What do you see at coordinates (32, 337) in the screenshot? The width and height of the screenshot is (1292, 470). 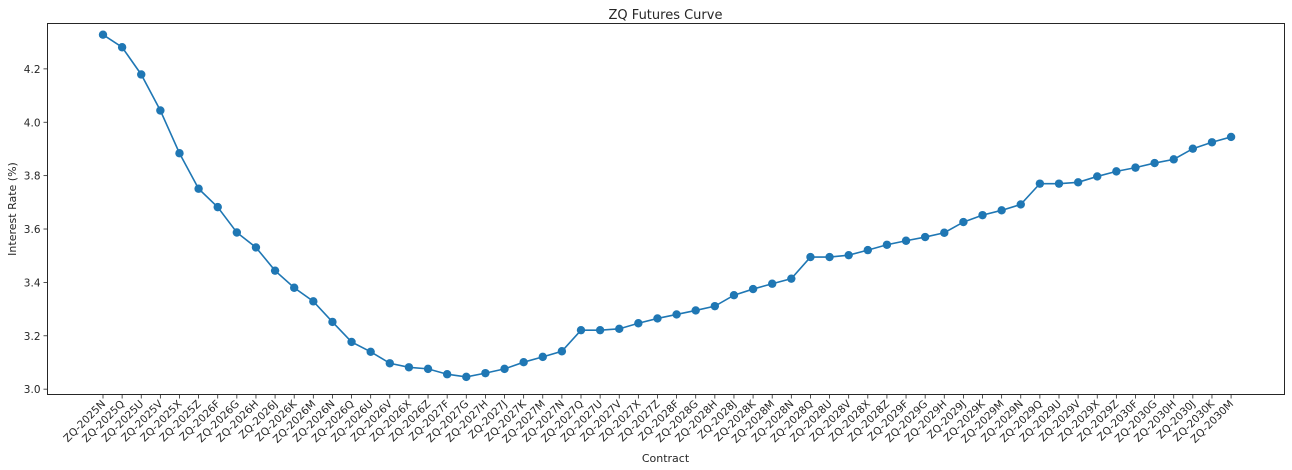 I see `y-tick-label: 3.2` at bounding box center [32, 337].